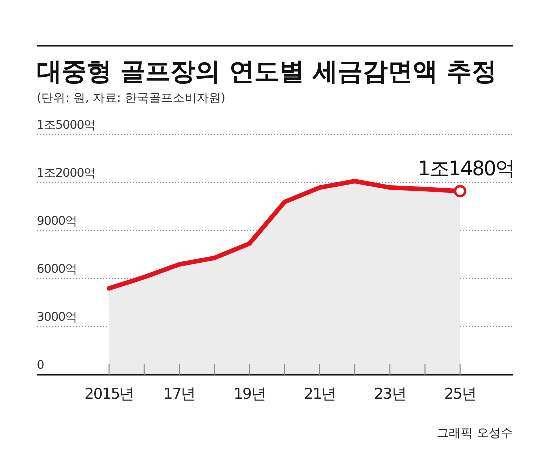  What do you see at coordinates (57, 269) in the screenshot?
I see `y-tick-label: 6000억` at bounding box center [57, 269].